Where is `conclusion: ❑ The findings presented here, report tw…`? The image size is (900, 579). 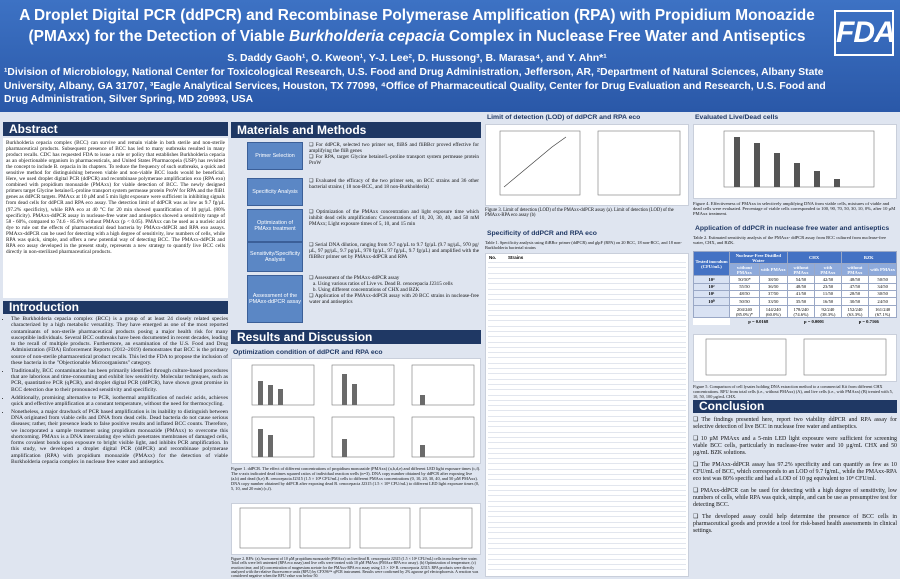 conclusion: ❑ The findings presented here, report tw… is located at coordinates (795, 497).